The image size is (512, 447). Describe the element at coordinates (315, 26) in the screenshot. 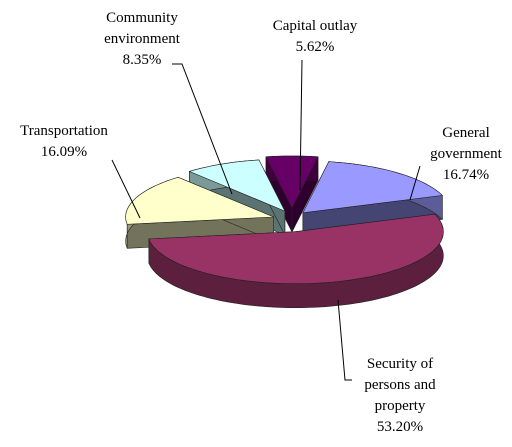

I see `slice-label: Capital outlay` at that location.